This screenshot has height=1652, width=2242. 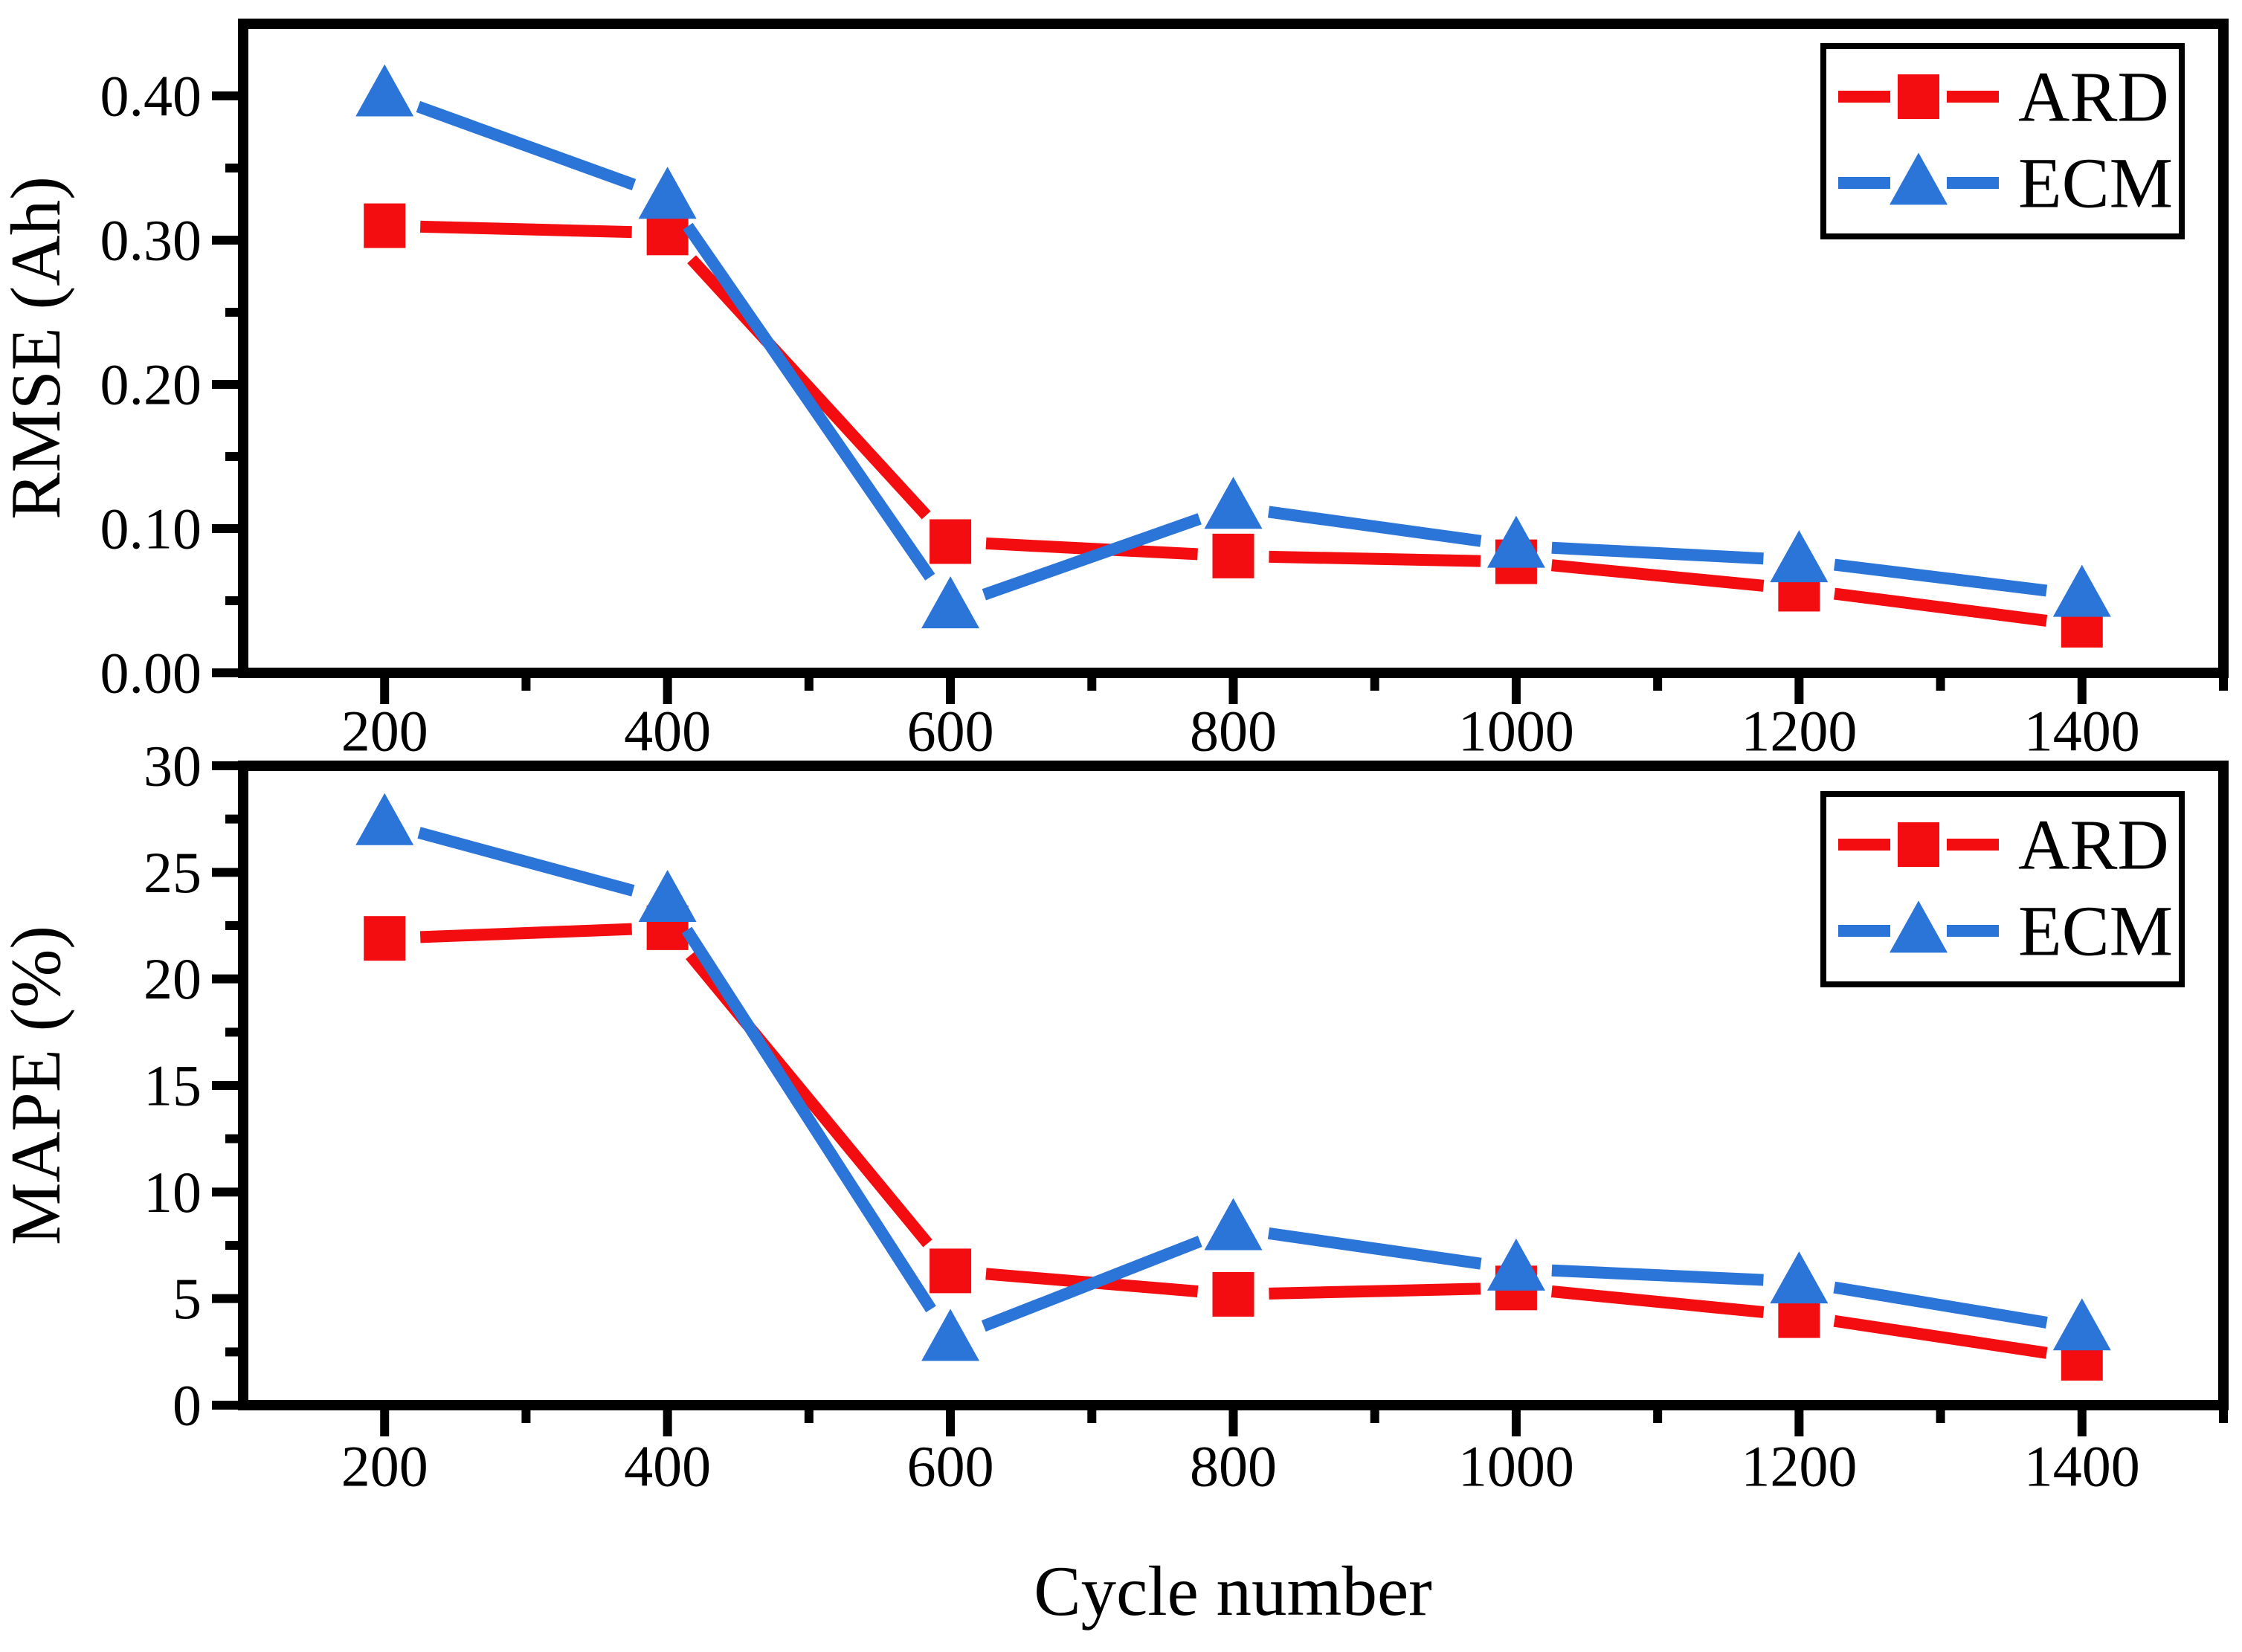 What do you see at coordinates (173, 872) in the screenshot?
I see `y-tick-label: 25` at bounding box center [173, 872].